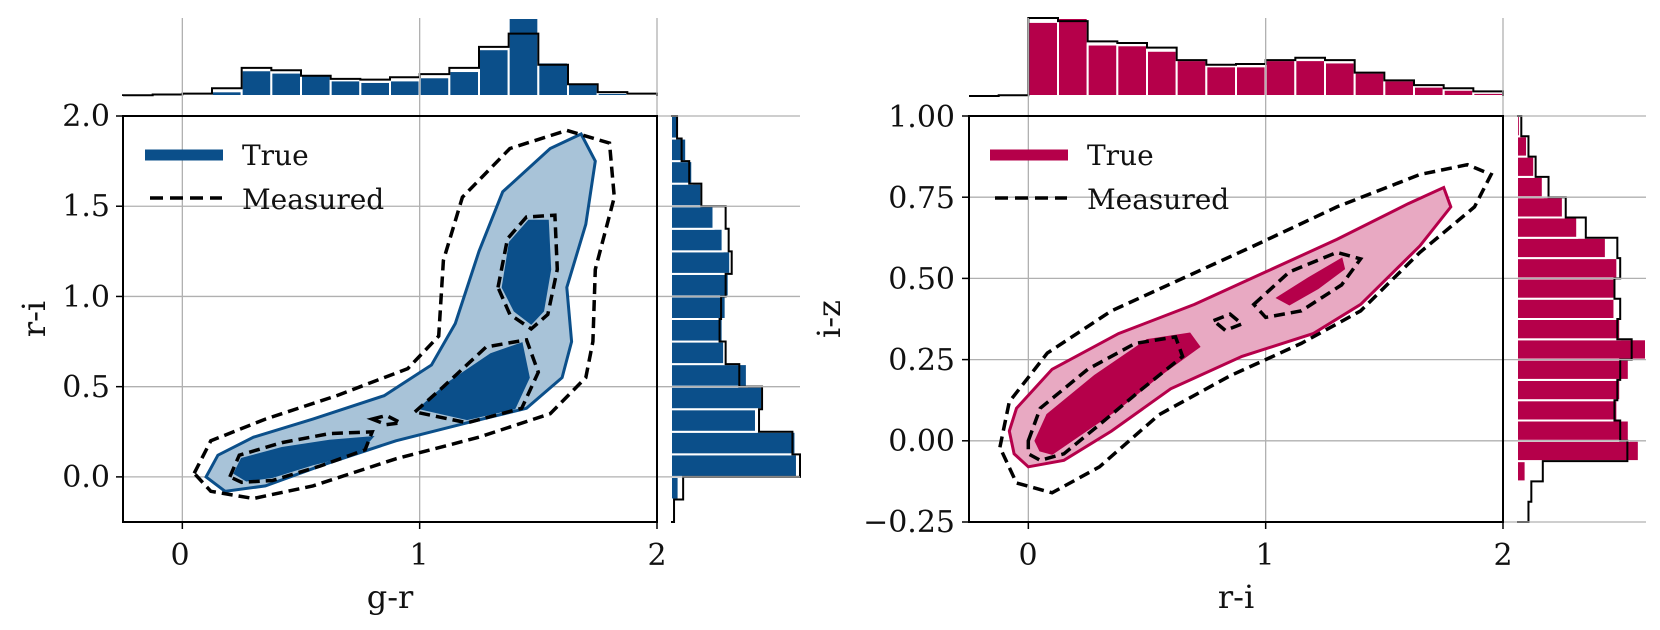 This screenshot has height=630, width=1660. What do you see at coordinates (275, 155) in the screenshot?
I see `left-legend-true-label: True` at bounding box center [275, 155].